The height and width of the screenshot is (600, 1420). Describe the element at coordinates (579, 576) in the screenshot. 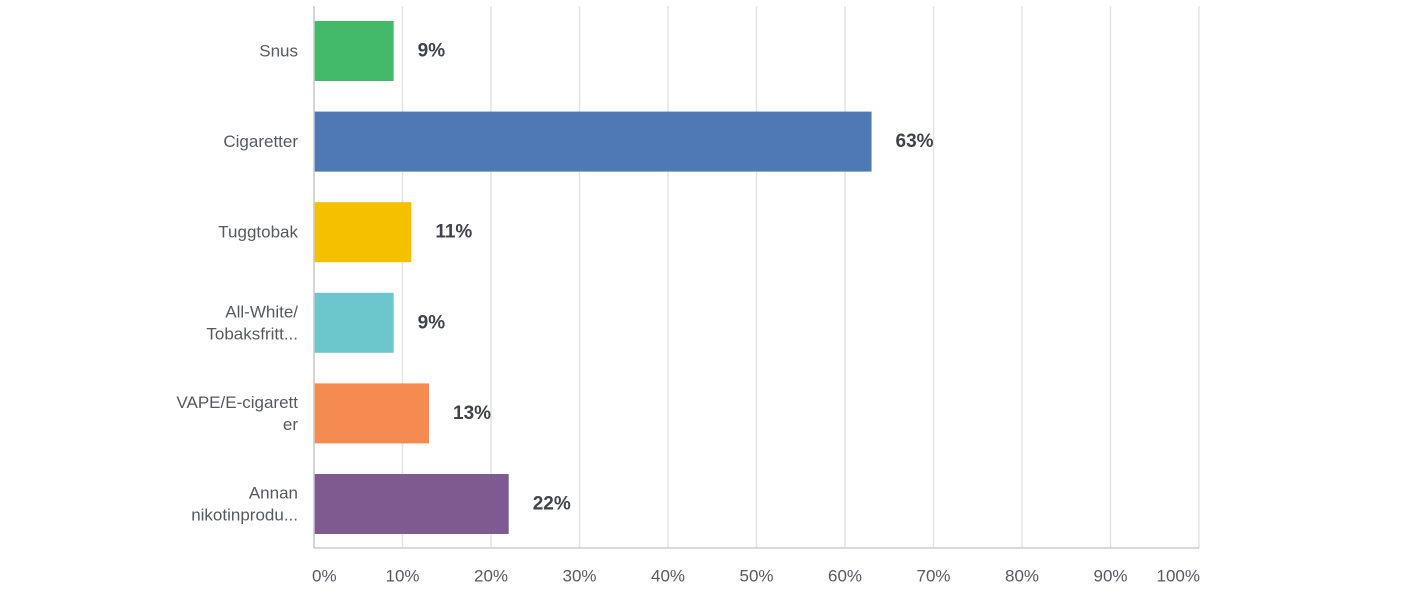

I see `x-tick-label-3: 30%` at that location.